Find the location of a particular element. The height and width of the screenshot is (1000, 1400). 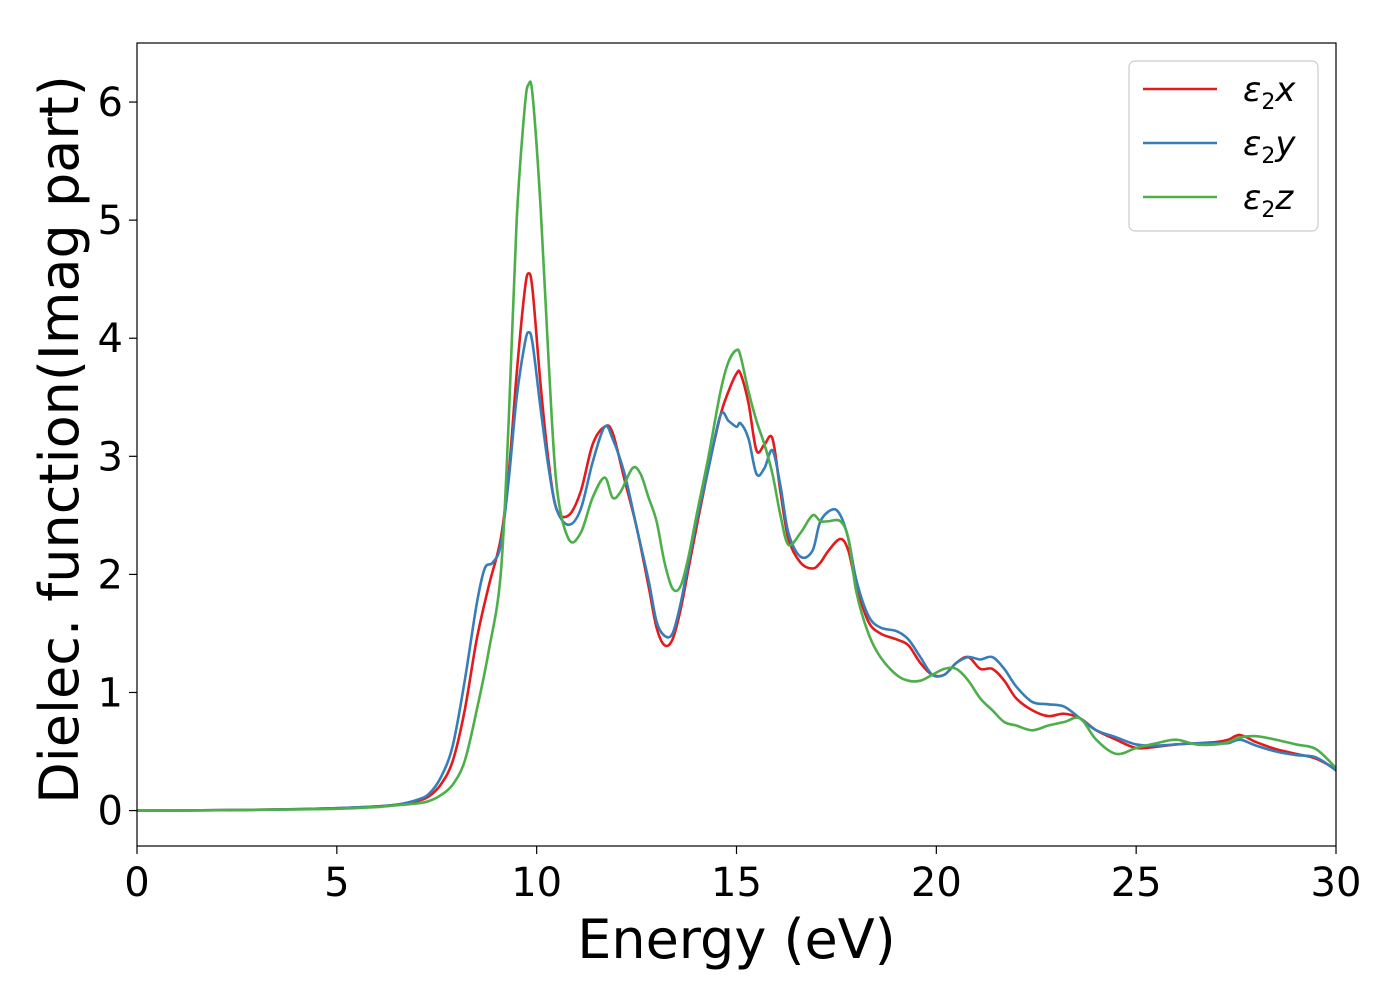

x-tick-label: 30 is located at coordinates (1336, 883).